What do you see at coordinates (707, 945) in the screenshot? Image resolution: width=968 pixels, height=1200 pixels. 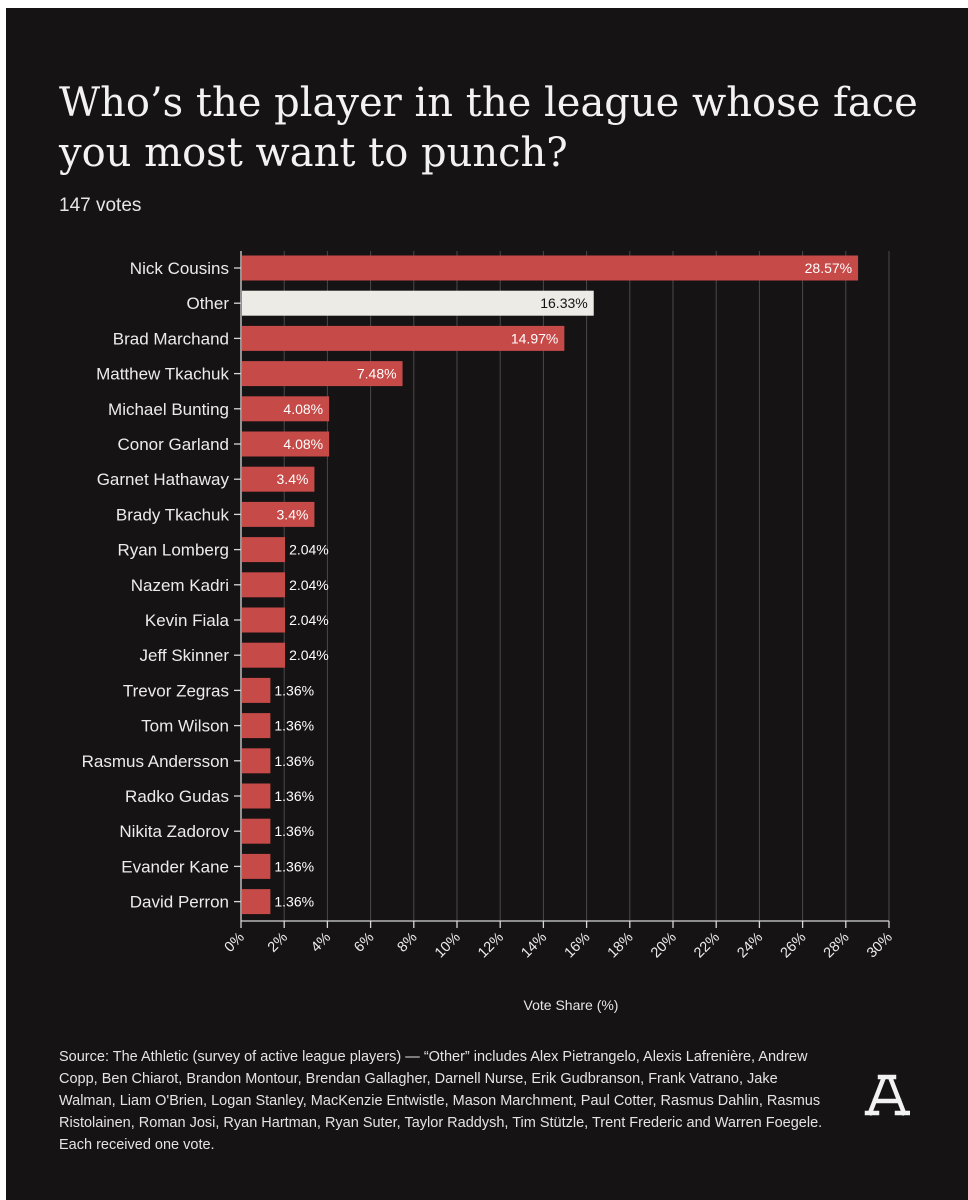 I see `x-tick-label: 22%` at bounding box center [707, 945].